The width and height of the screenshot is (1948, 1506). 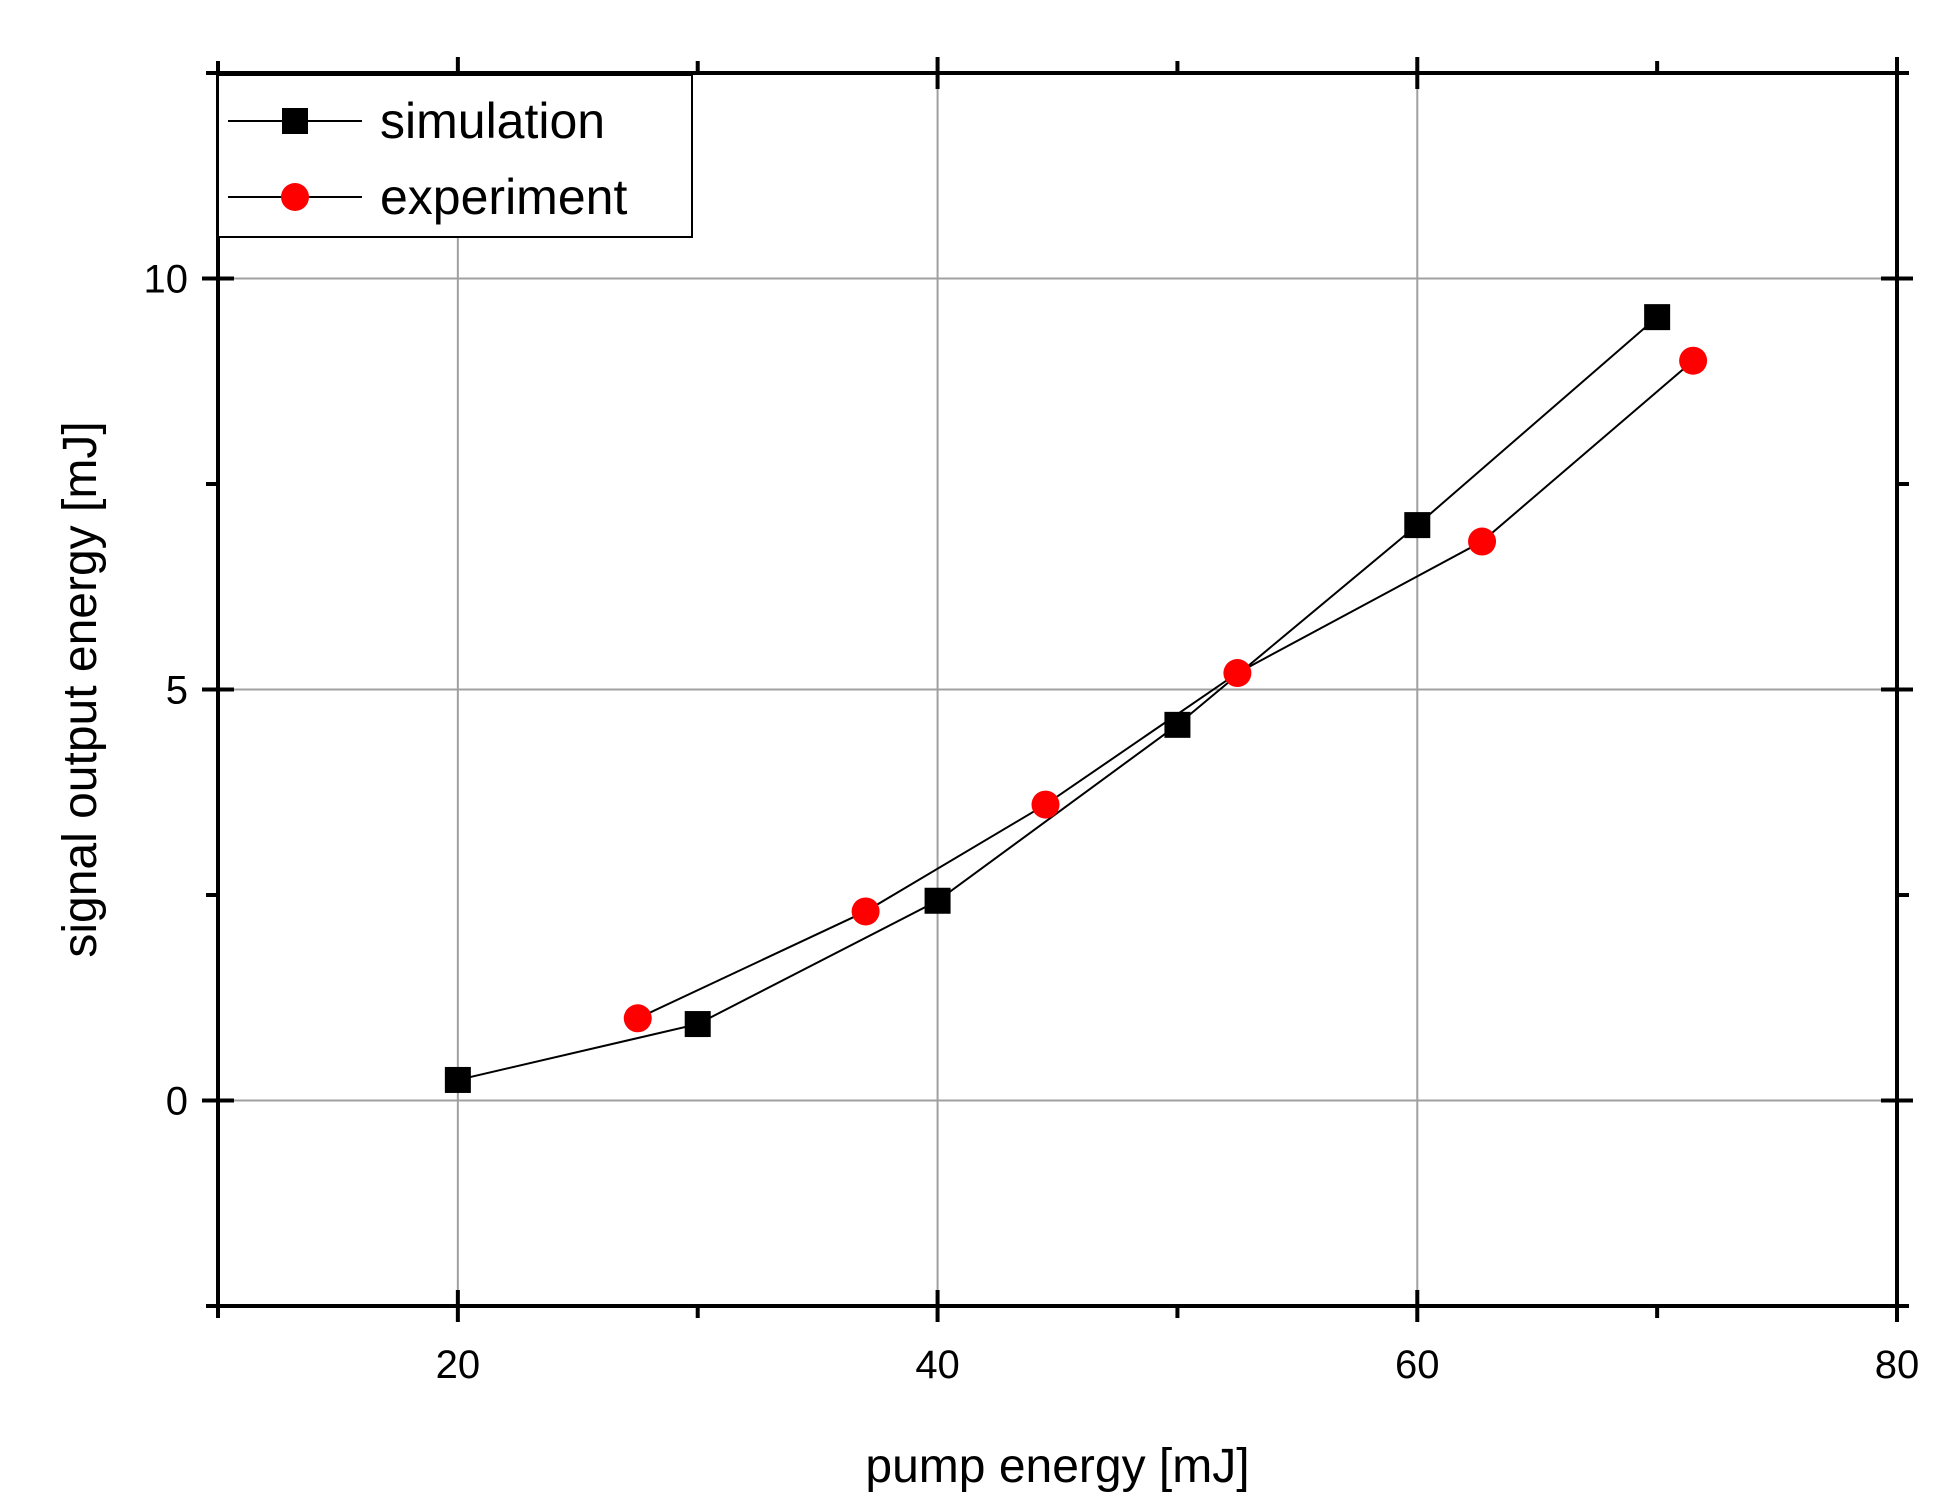 I want to click on x-tick-label: 60, so click(x=1417, y=1365).